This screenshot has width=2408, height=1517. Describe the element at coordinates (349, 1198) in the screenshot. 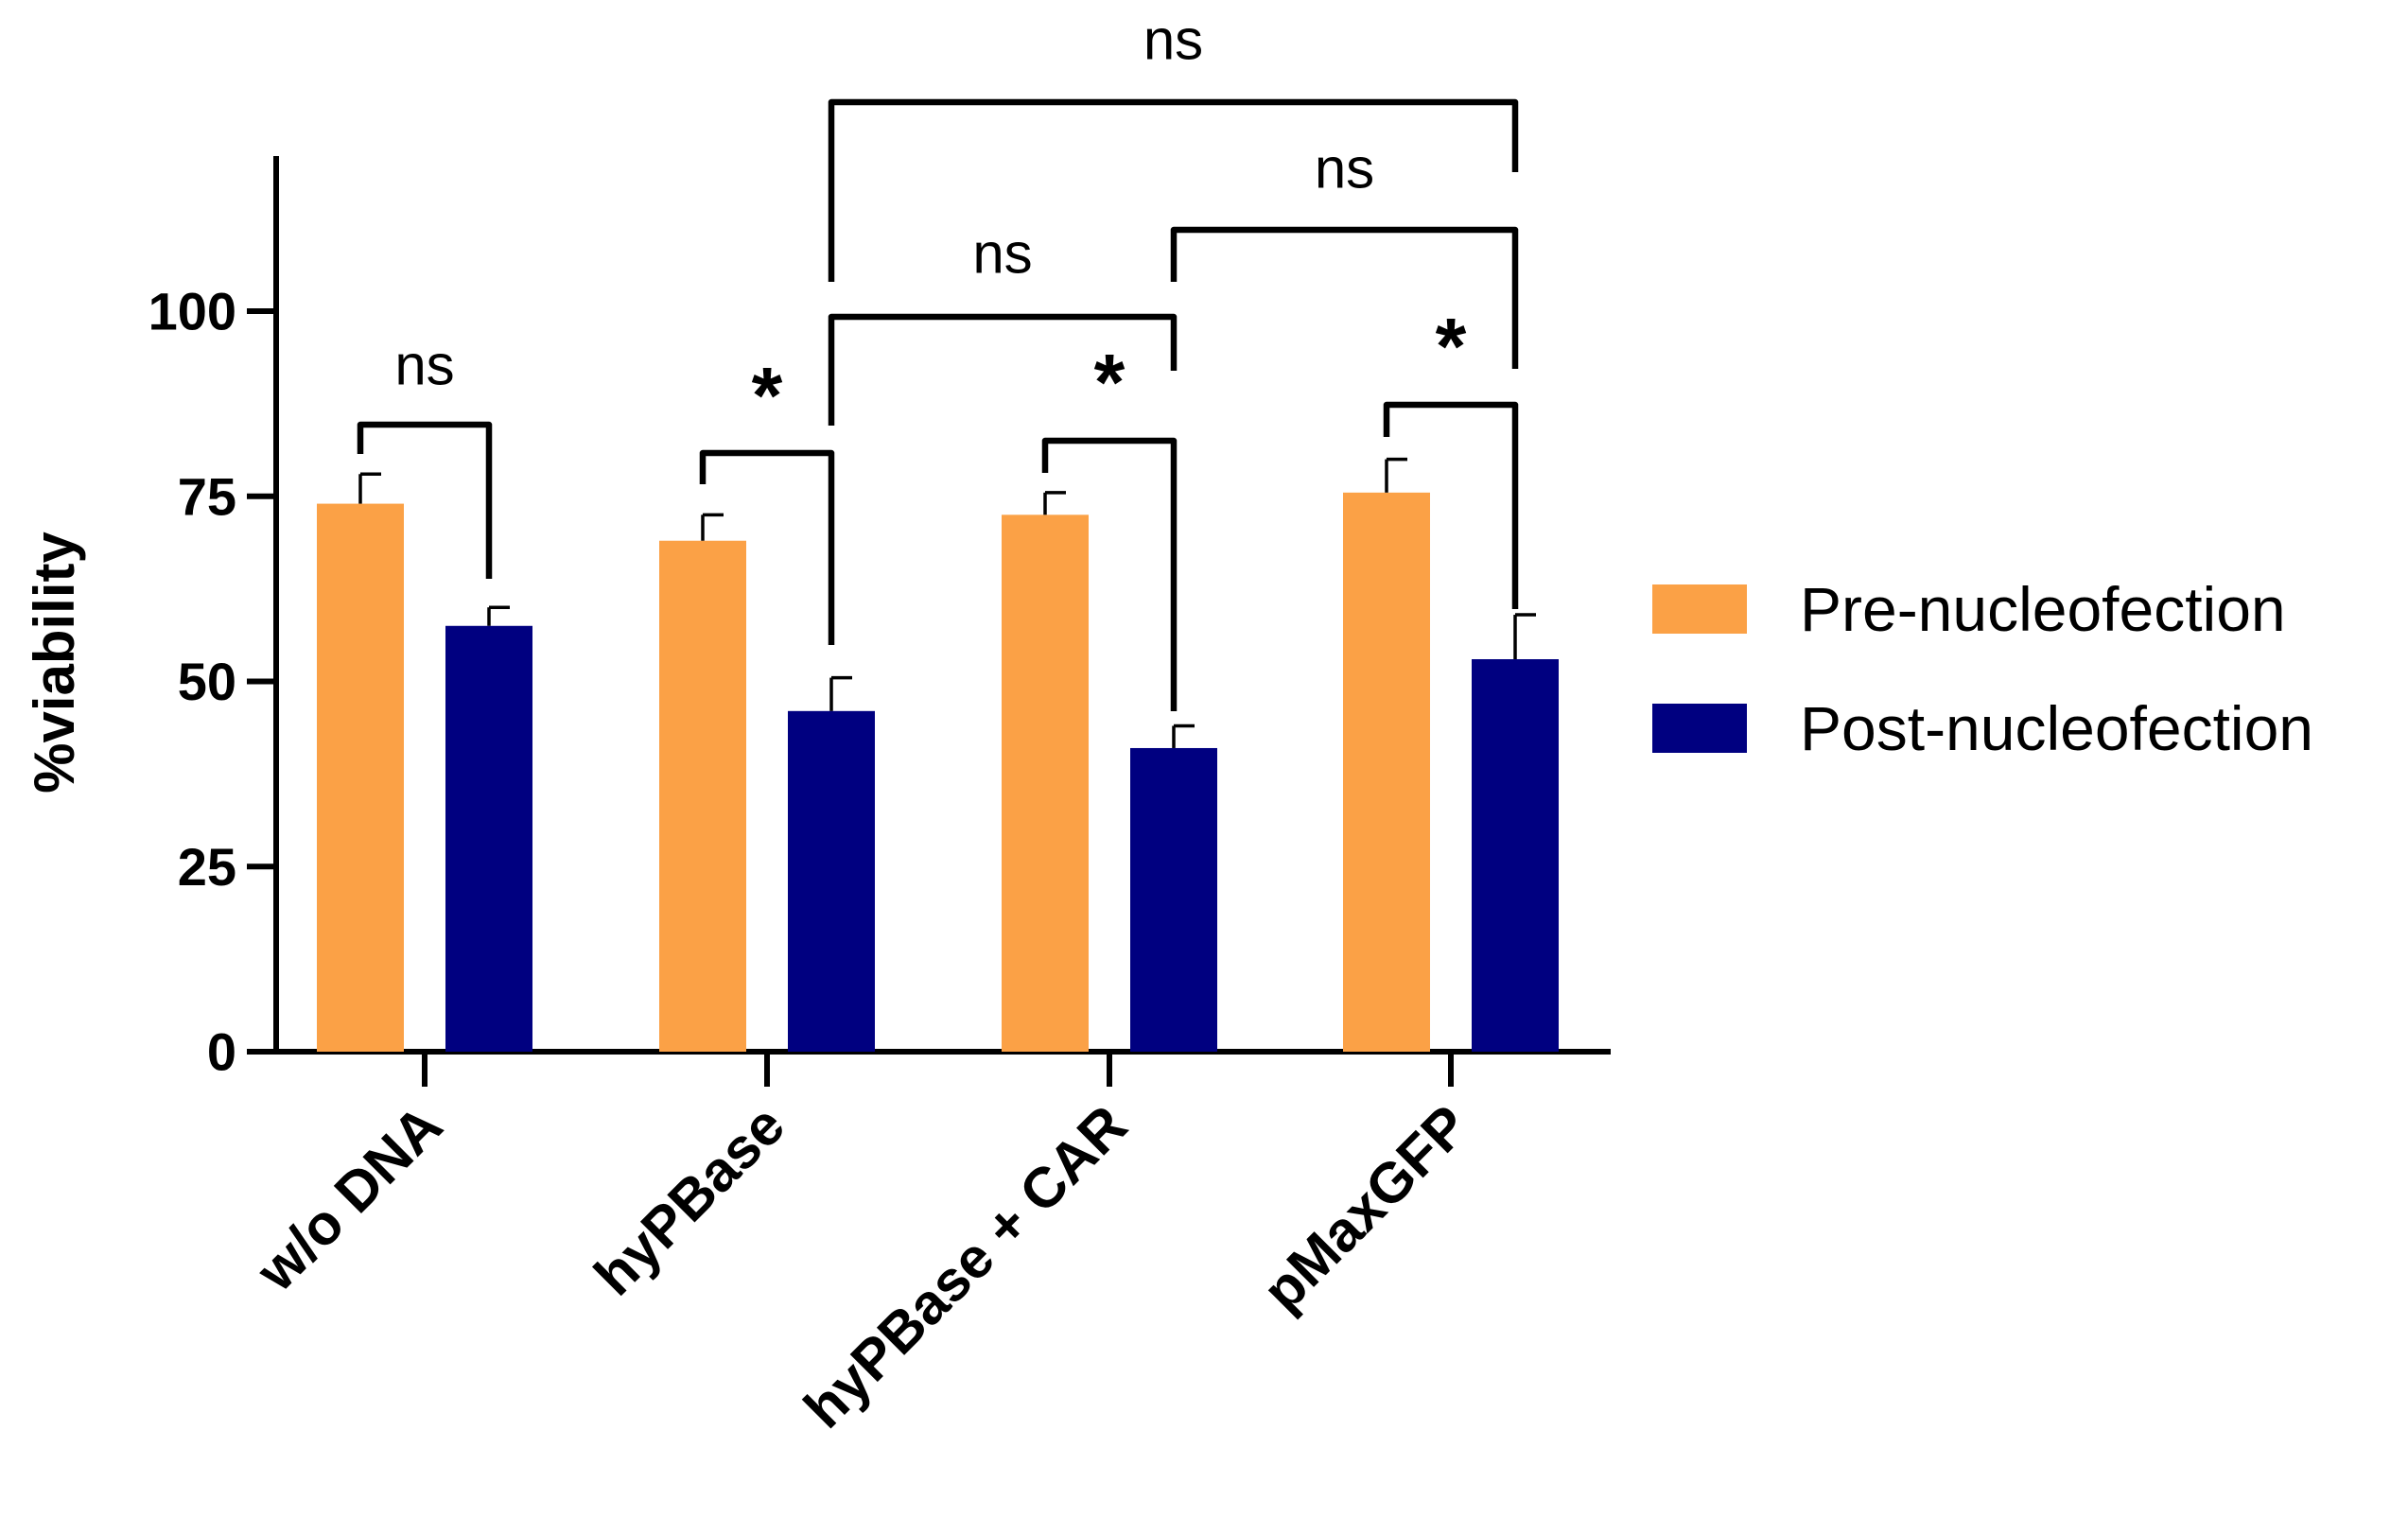

I see `x-tick-label: w/o DNA` at that location.